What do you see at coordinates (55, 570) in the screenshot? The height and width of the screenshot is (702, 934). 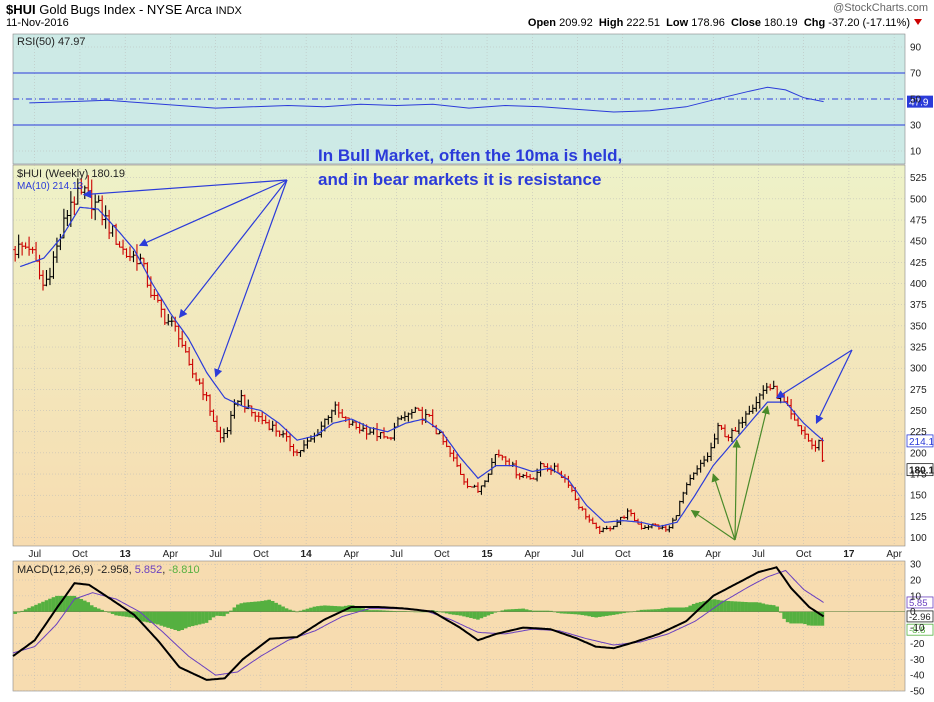 I see `macd-legend-name: MACD(12,26,9)` at bounding box center [55, 570].